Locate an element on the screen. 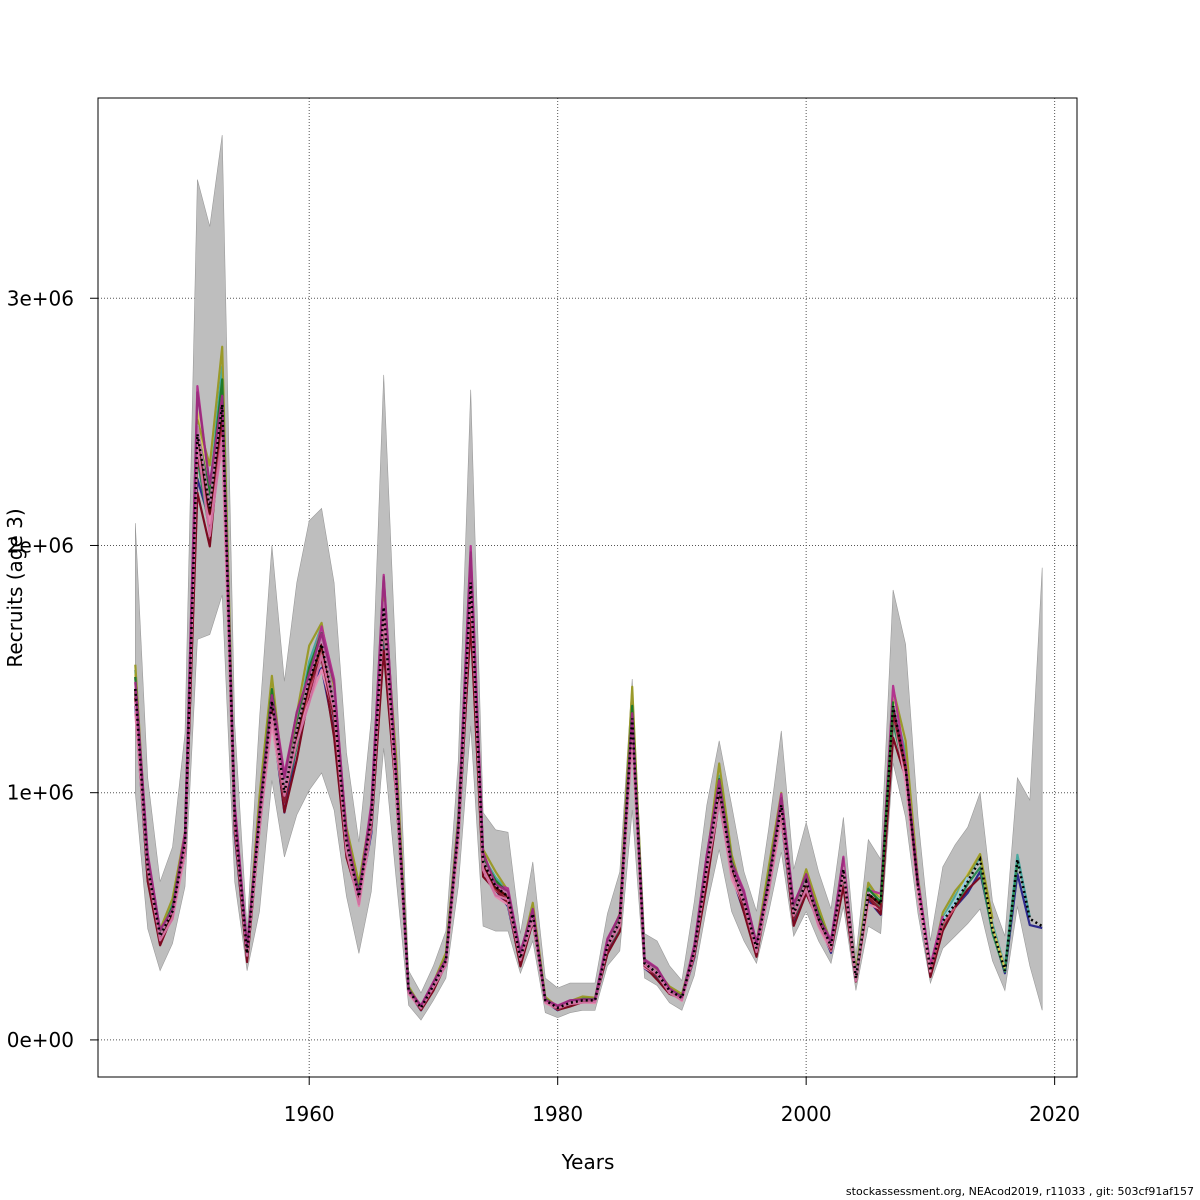 The height and width of the screenshot is (1200, 1200). y-axis-title: Recruits (age 3) is located at coordinates (15, 587).